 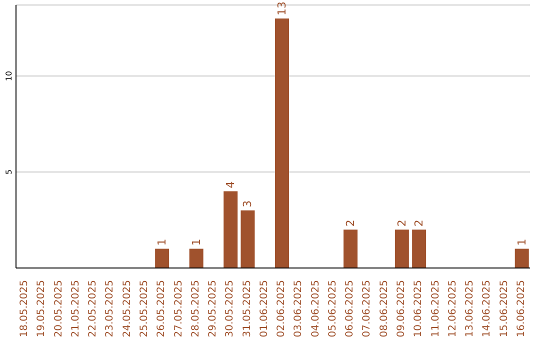 What do you see at coordinates (76, 309) in the screenshot?
I see `x-tick-label: 21.05.2025` at bounding box center [76, 309].